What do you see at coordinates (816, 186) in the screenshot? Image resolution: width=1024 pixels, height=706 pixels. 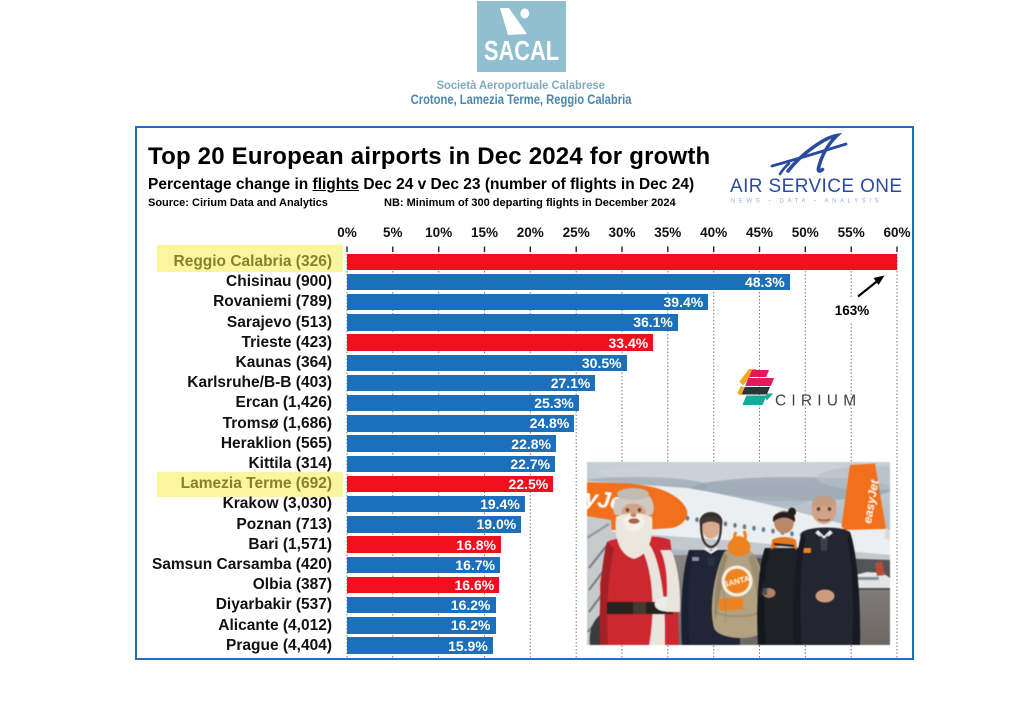 I see `svg-text: AIR SERVICE ONE` at bounding box center [816, 186].